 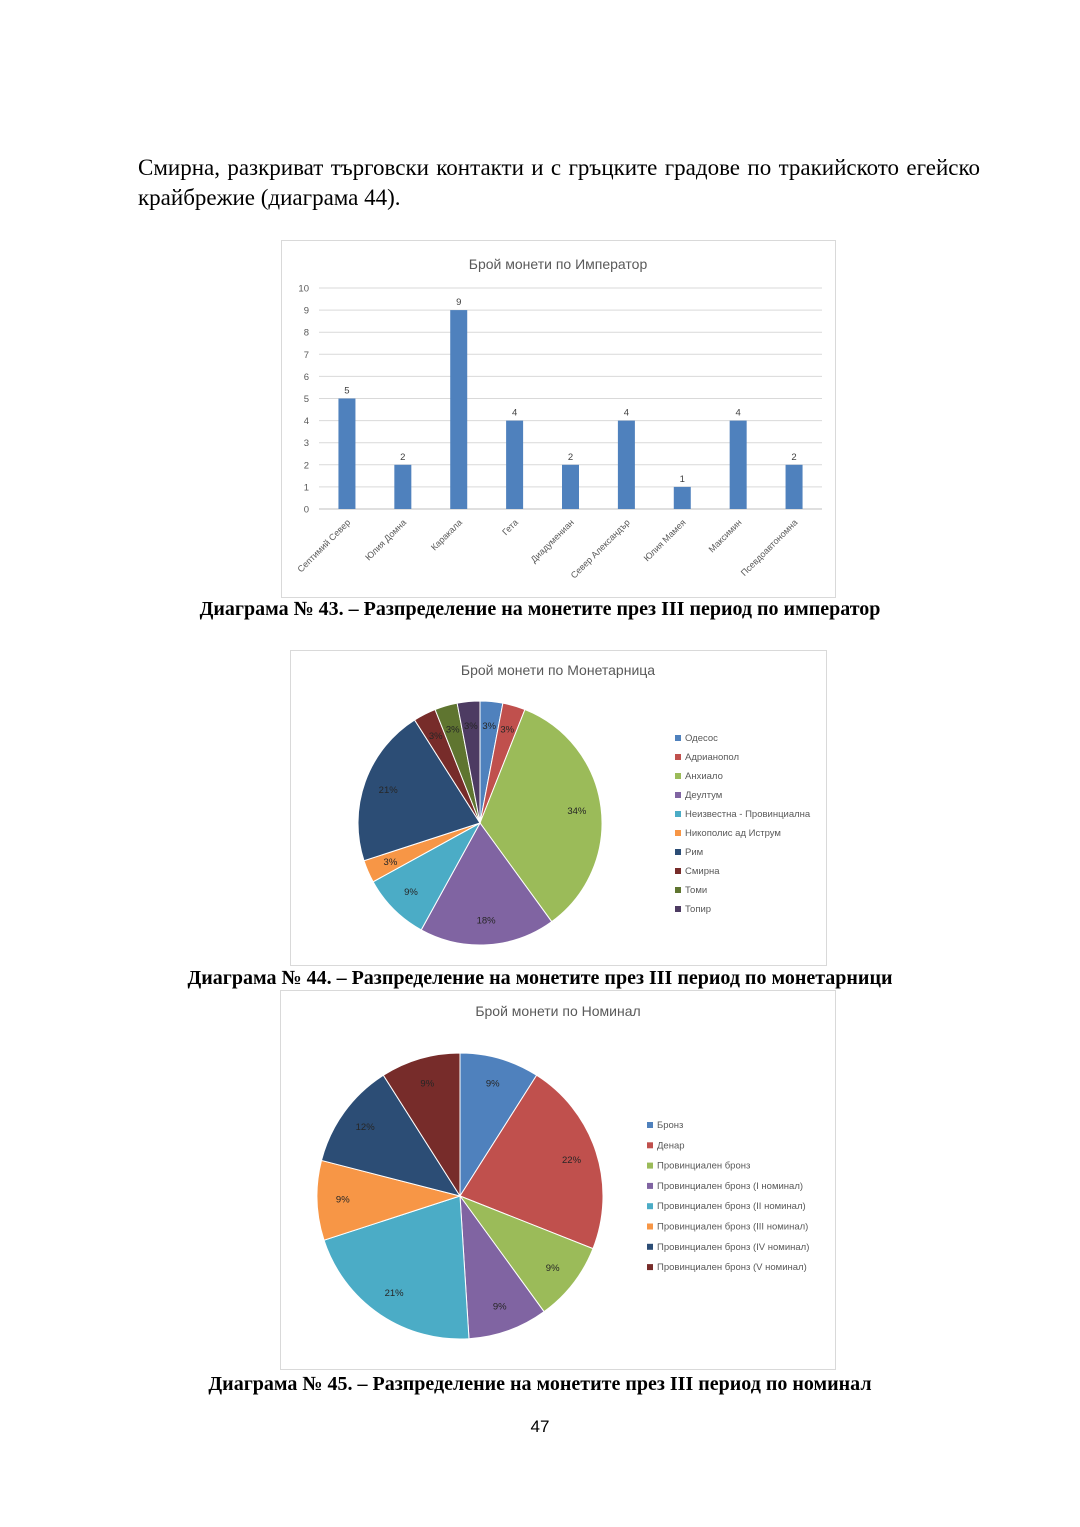 What do you see at coordinates (682, 479) in the screenshot?
I see `bar-data-label: 1` at bounding box center [682, 479].